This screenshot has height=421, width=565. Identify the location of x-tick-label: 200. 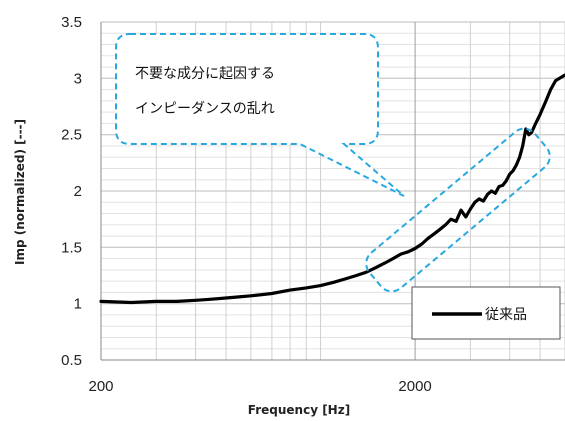
(100, 386).